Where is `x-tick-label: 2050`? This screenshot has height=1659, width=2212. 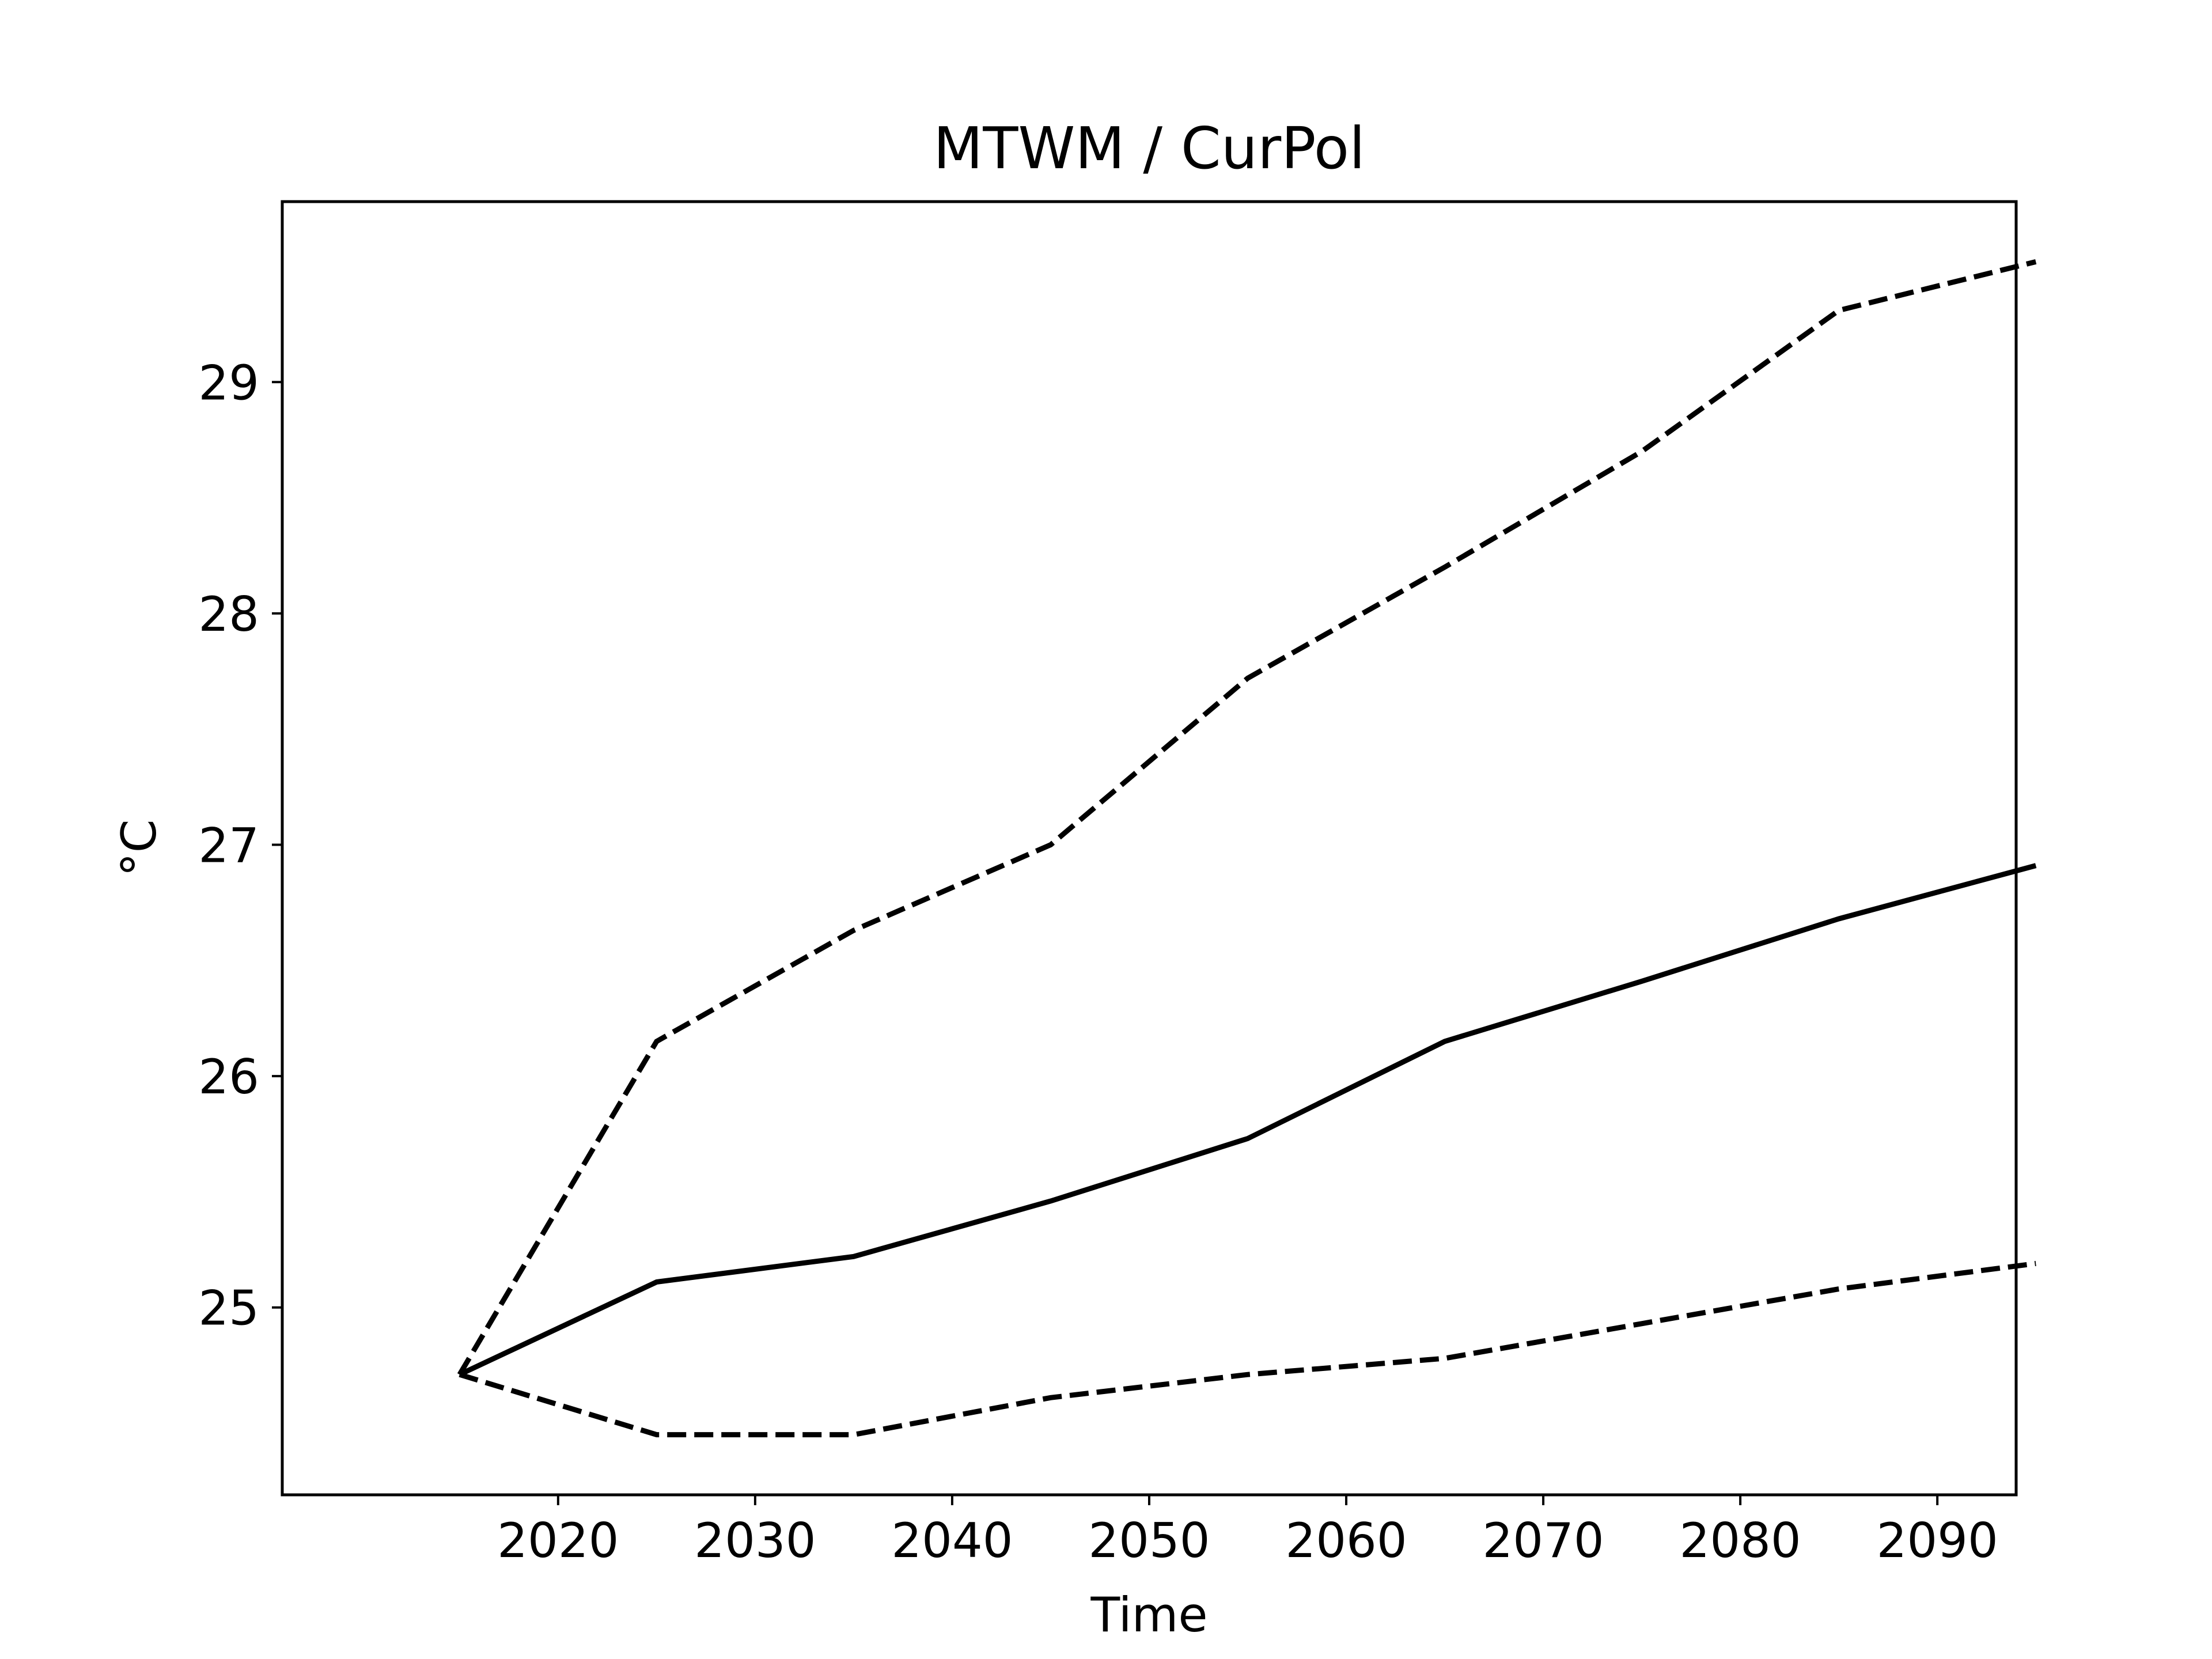 x-tick-label: 2050 is located at coordinates (1149, 1541).